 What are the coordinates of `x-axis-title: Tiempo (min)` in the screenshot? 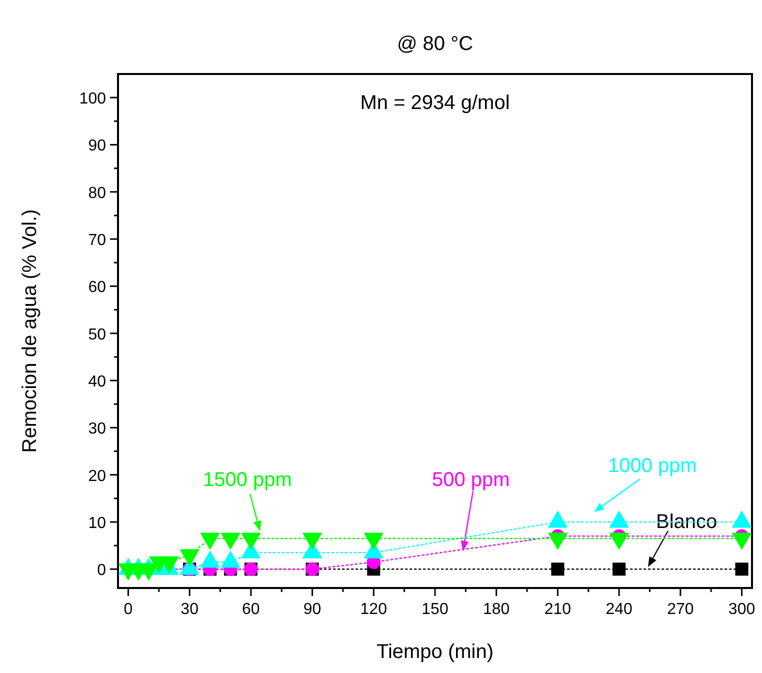 It's located at (435, 652).